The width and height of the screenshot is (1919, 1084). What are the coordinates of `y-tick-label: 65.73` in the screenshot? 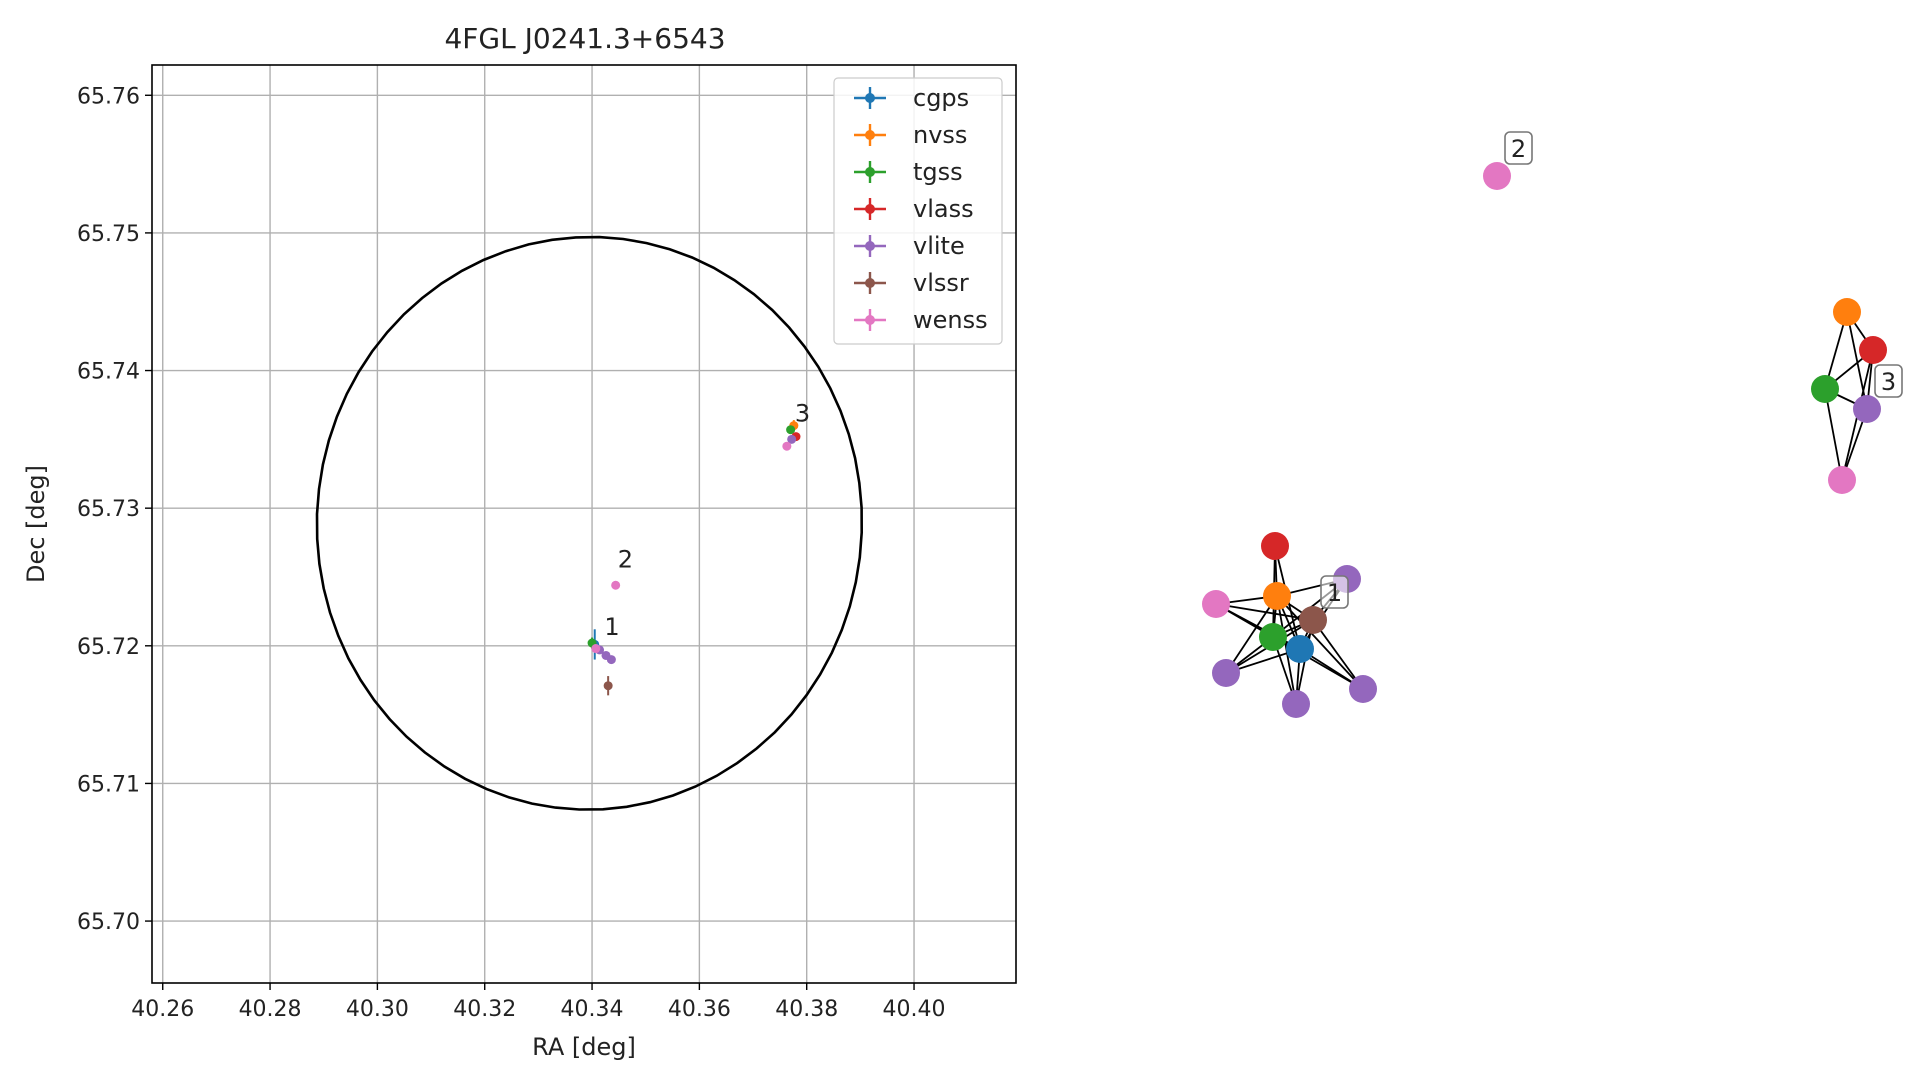 It's located at (108, 509).